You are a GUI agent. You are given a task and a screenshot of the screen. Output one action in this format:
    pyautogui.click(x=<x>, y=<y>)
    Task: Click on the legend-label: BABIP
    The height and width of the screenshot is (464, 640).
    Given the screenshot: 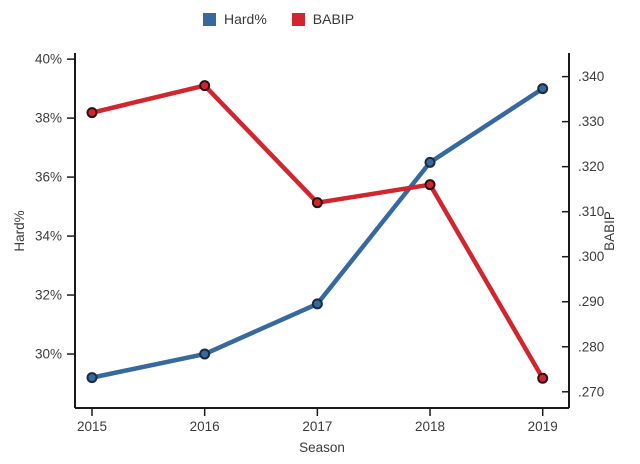 What is the action you would take?
    pyautogui.click(x=333, y=19)
    